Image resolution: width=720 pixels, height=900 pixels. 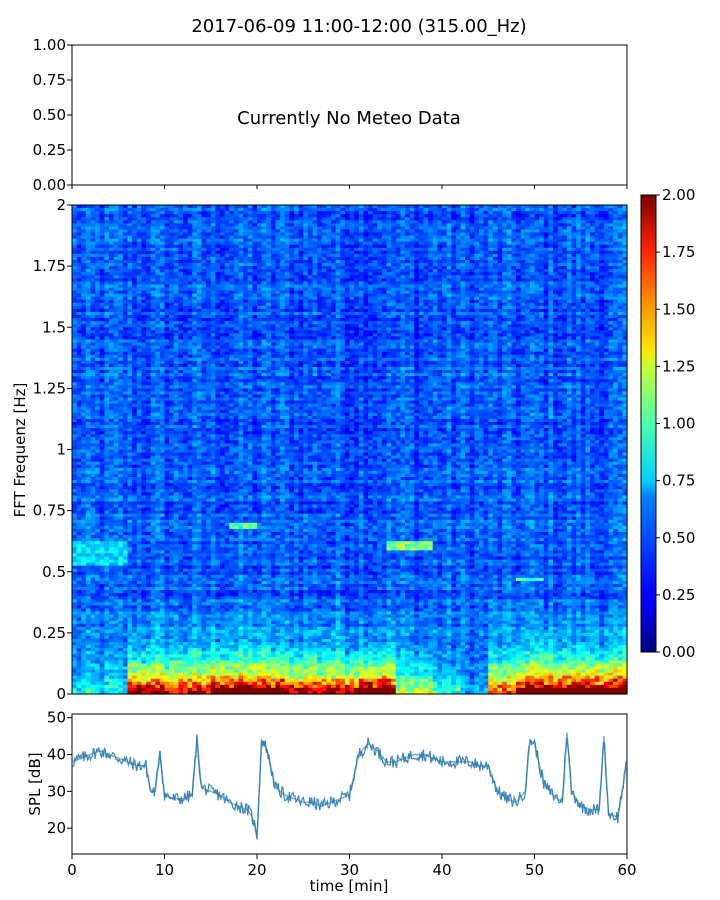 I want to click on colorbar-tick-label: 1.00, so click(x=678, y=424).